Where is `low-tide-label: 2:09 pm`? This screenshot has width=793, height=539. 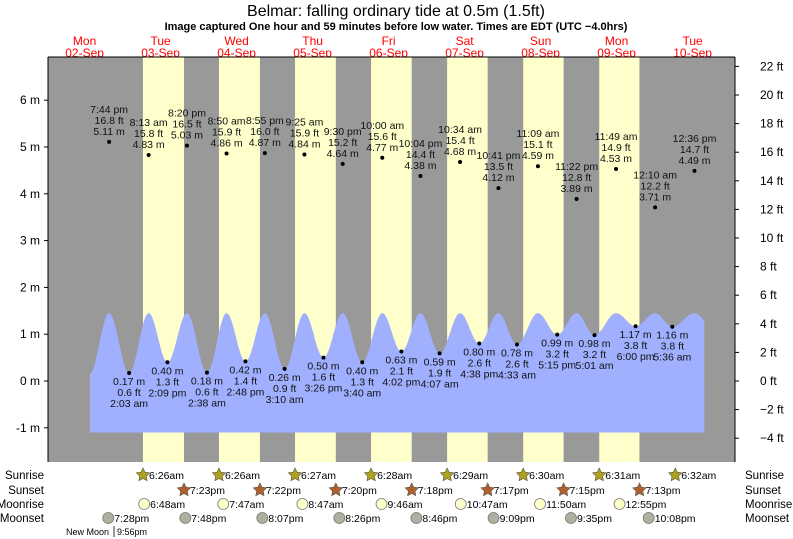 low-tide-label: 2:09 pm is located at coordinates (167, 393).